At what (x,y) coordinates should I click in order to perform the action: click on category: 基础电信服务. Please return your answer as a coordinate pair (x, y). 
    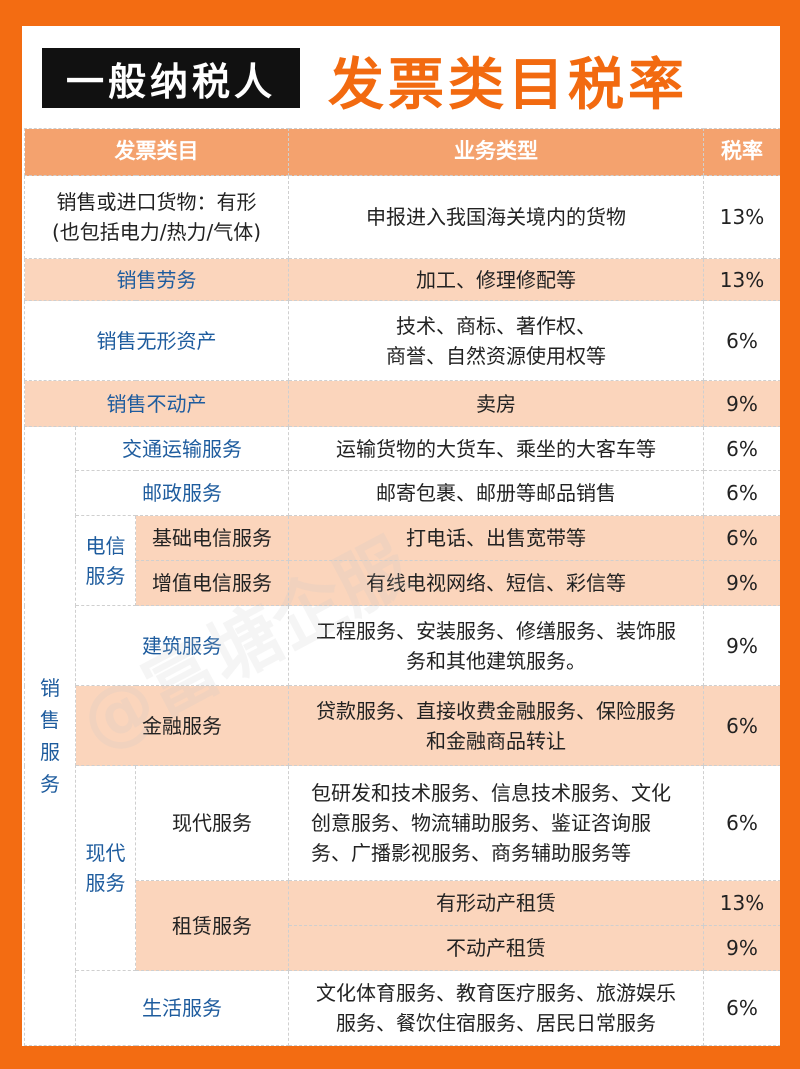
    Looking at the image, I should click on (212, 538).